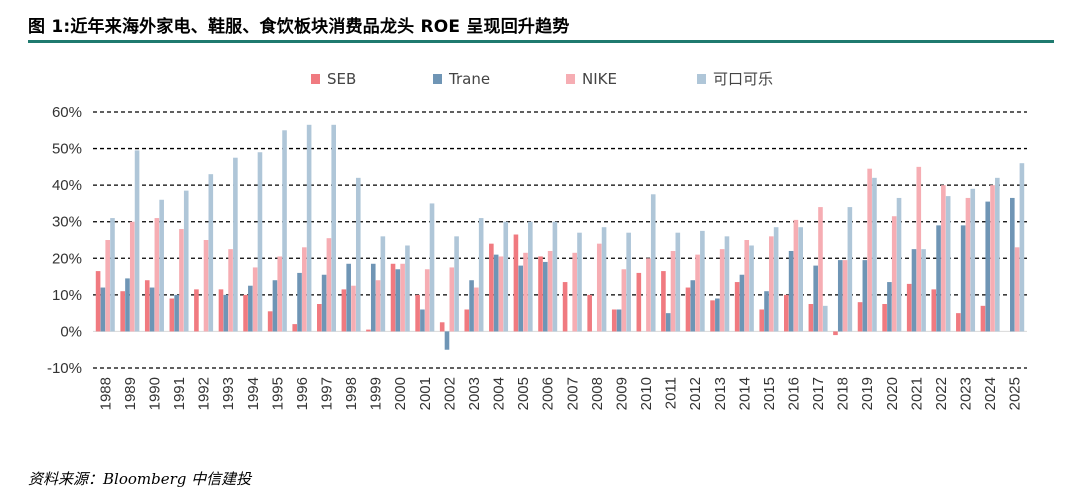 The height and width of the screenshot is (501, 1080). Describe the element at coordinates (319, 318) in the screenshot. I see `bar-SEB-1997` at that location.